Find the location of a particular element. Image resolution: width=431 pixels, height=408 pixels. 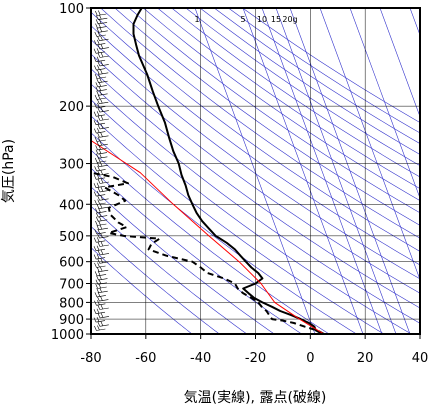

mixing-ratio-label: 20g is located at coordinates (289, 19).